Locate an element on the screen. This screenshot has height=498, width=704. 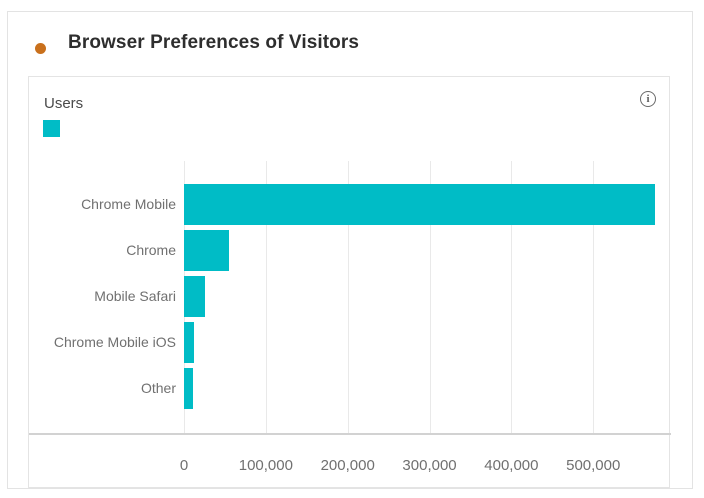
category-label: Mobile Safari is located at coordinates (135, 296).